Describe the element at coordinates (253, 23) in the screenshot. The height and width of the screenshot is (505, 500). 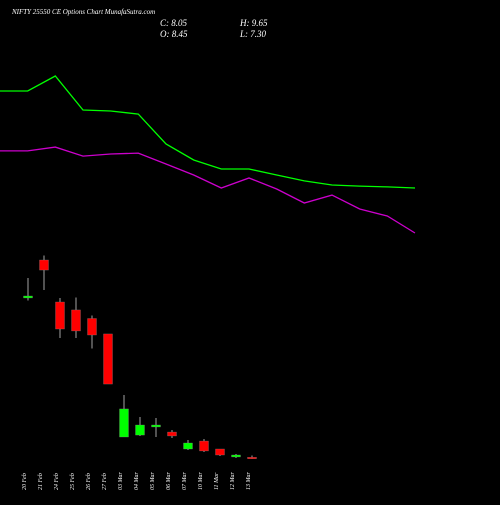
I see `high-label: H: 9.65` at that location.